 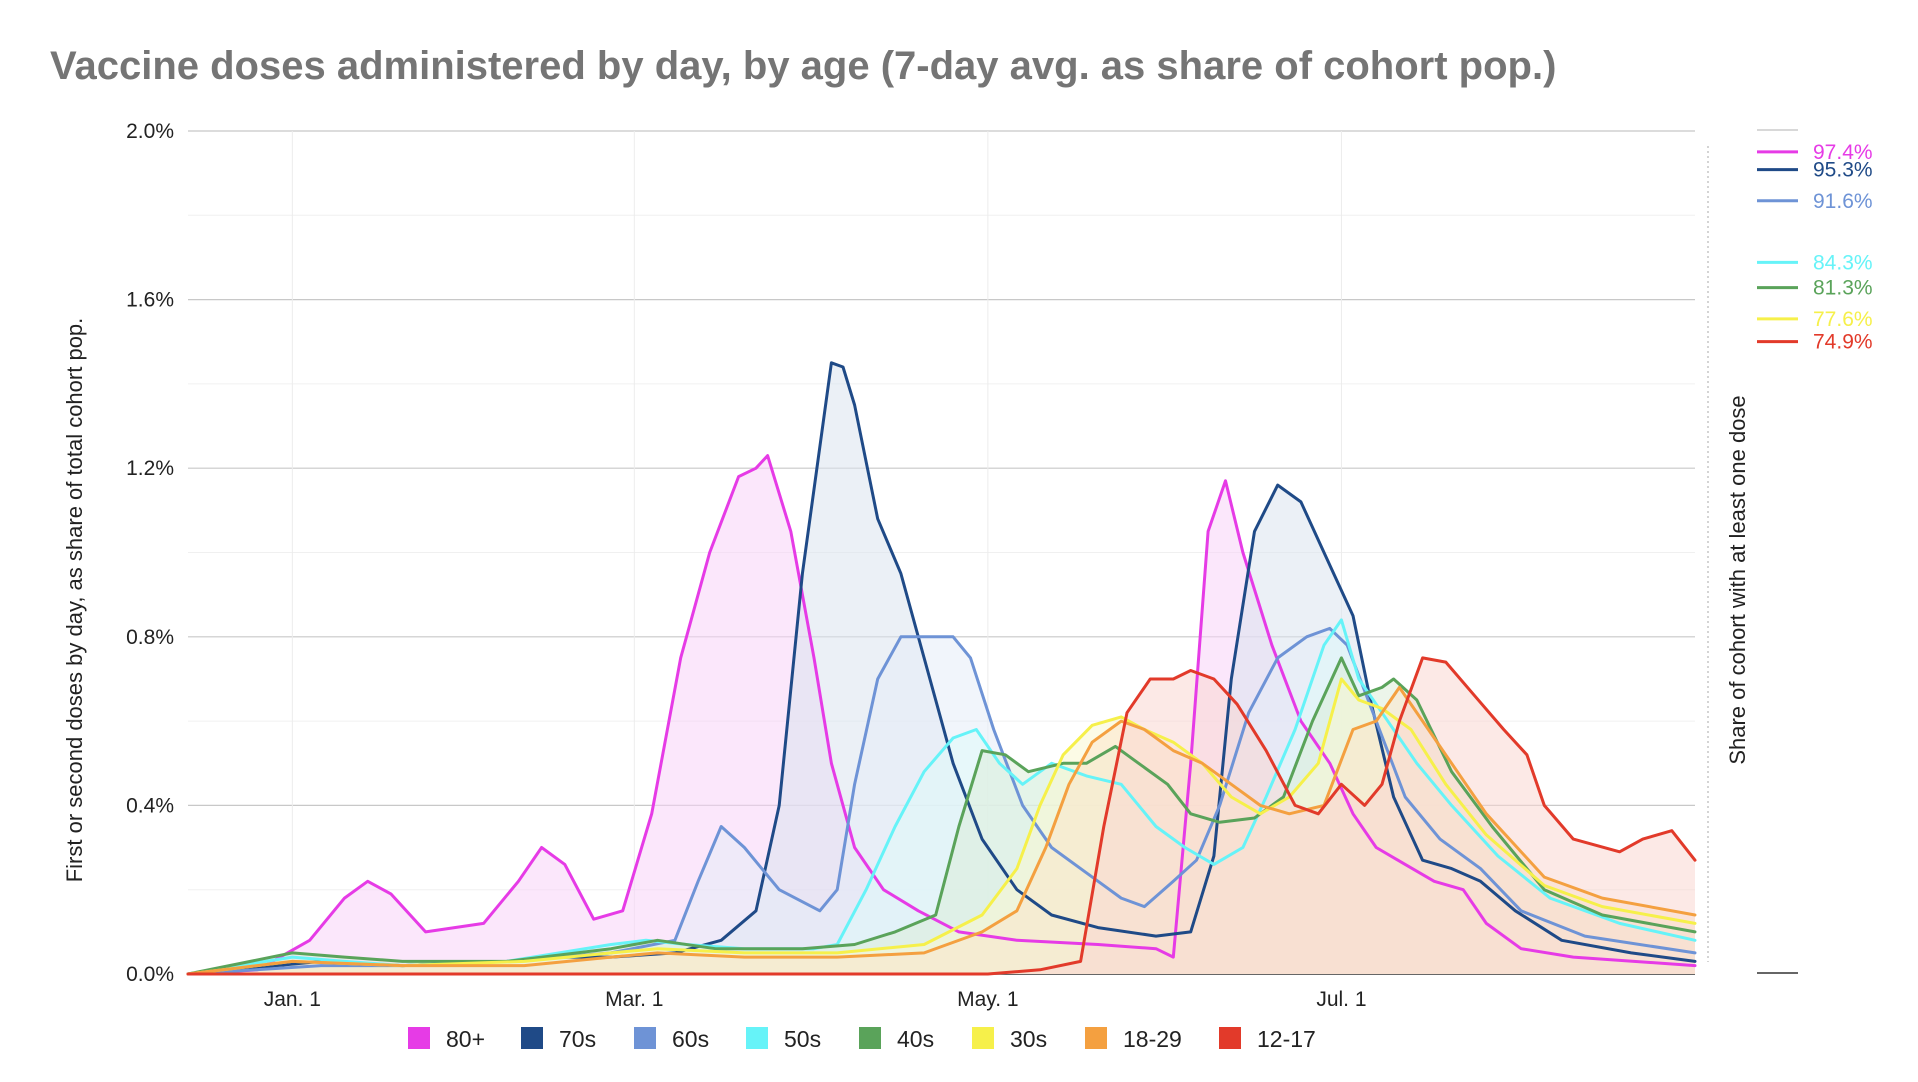 I want to click on x-tick-label: Jul. 1, so click(x=1341, y=999).